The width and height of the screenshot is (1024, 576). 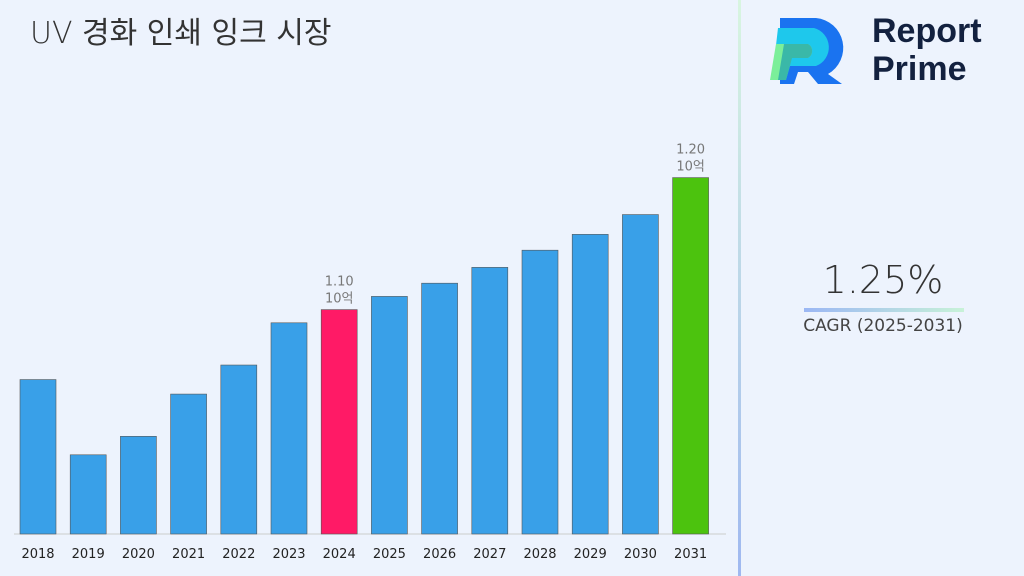 What do you see at coordinates (807, 51) in the screenshot?
I see `report-prime-logo` at bounding box center [807, 51].